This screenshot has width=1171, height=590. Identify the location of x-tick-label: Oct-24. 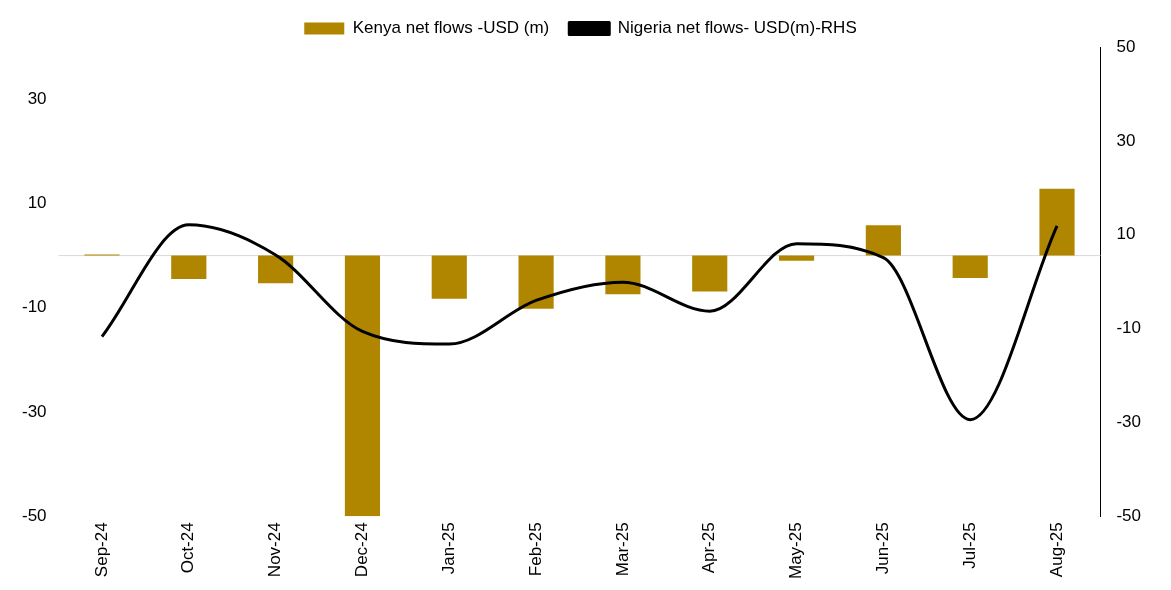
(188, 548).